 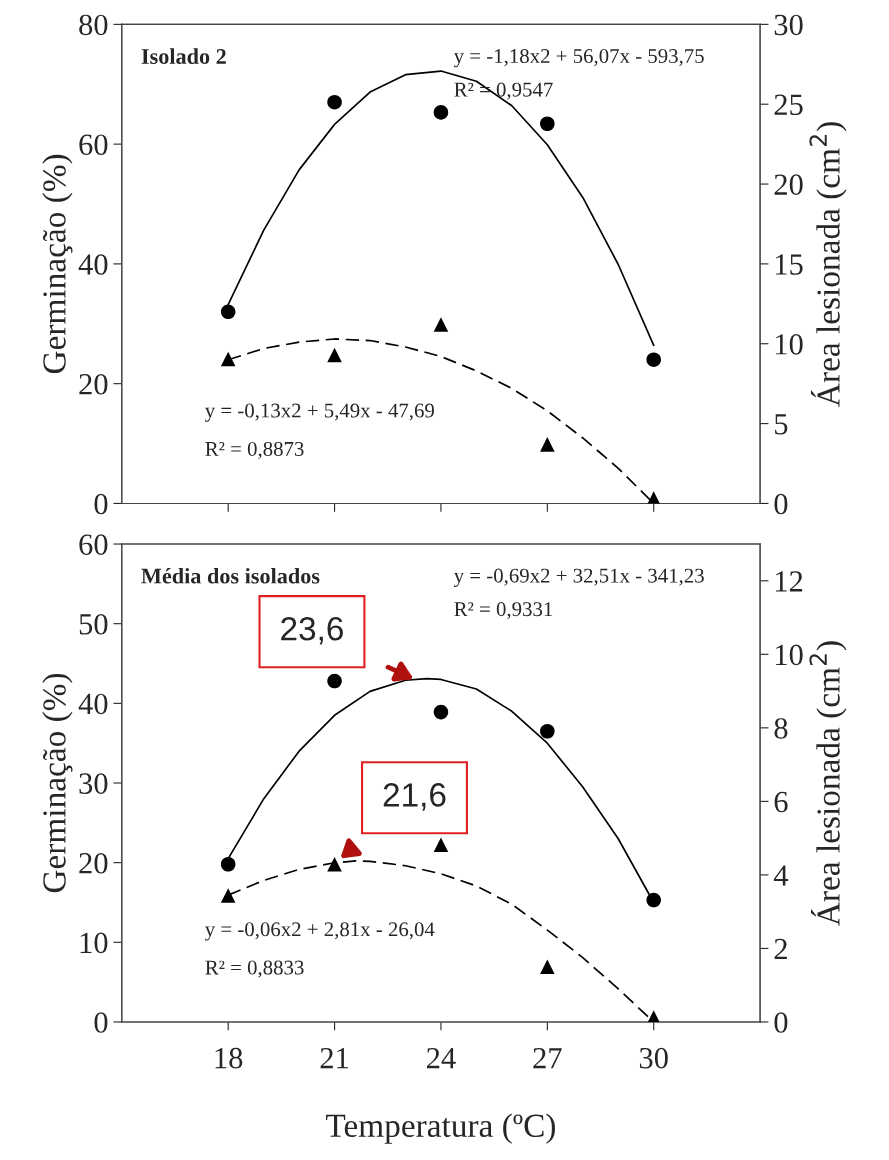 I want to click on y-tick-label: 10, so click(x=94, y=943).